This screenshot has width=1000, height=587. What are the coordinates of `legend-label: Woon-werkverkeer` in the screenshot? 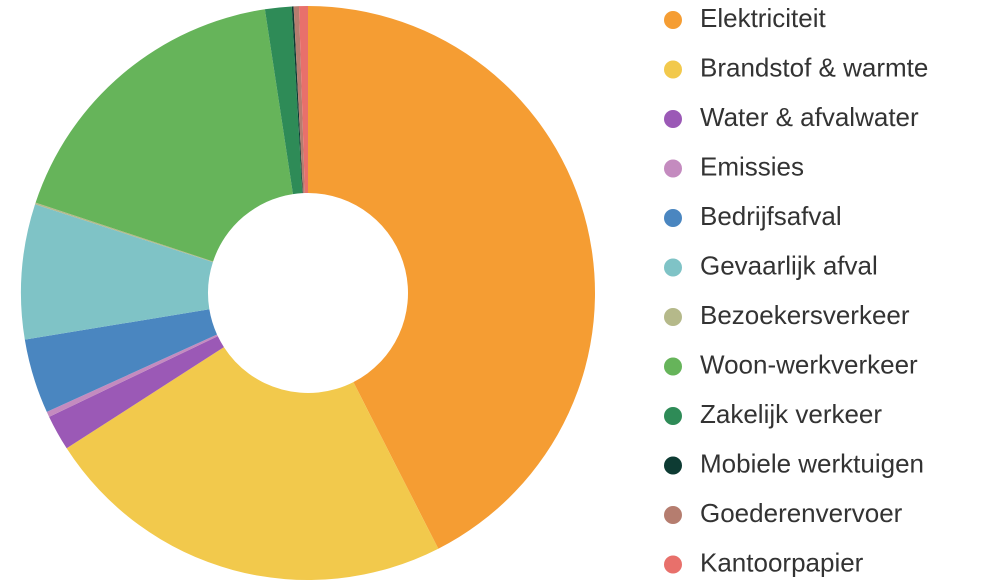 It's located at (809, 364).